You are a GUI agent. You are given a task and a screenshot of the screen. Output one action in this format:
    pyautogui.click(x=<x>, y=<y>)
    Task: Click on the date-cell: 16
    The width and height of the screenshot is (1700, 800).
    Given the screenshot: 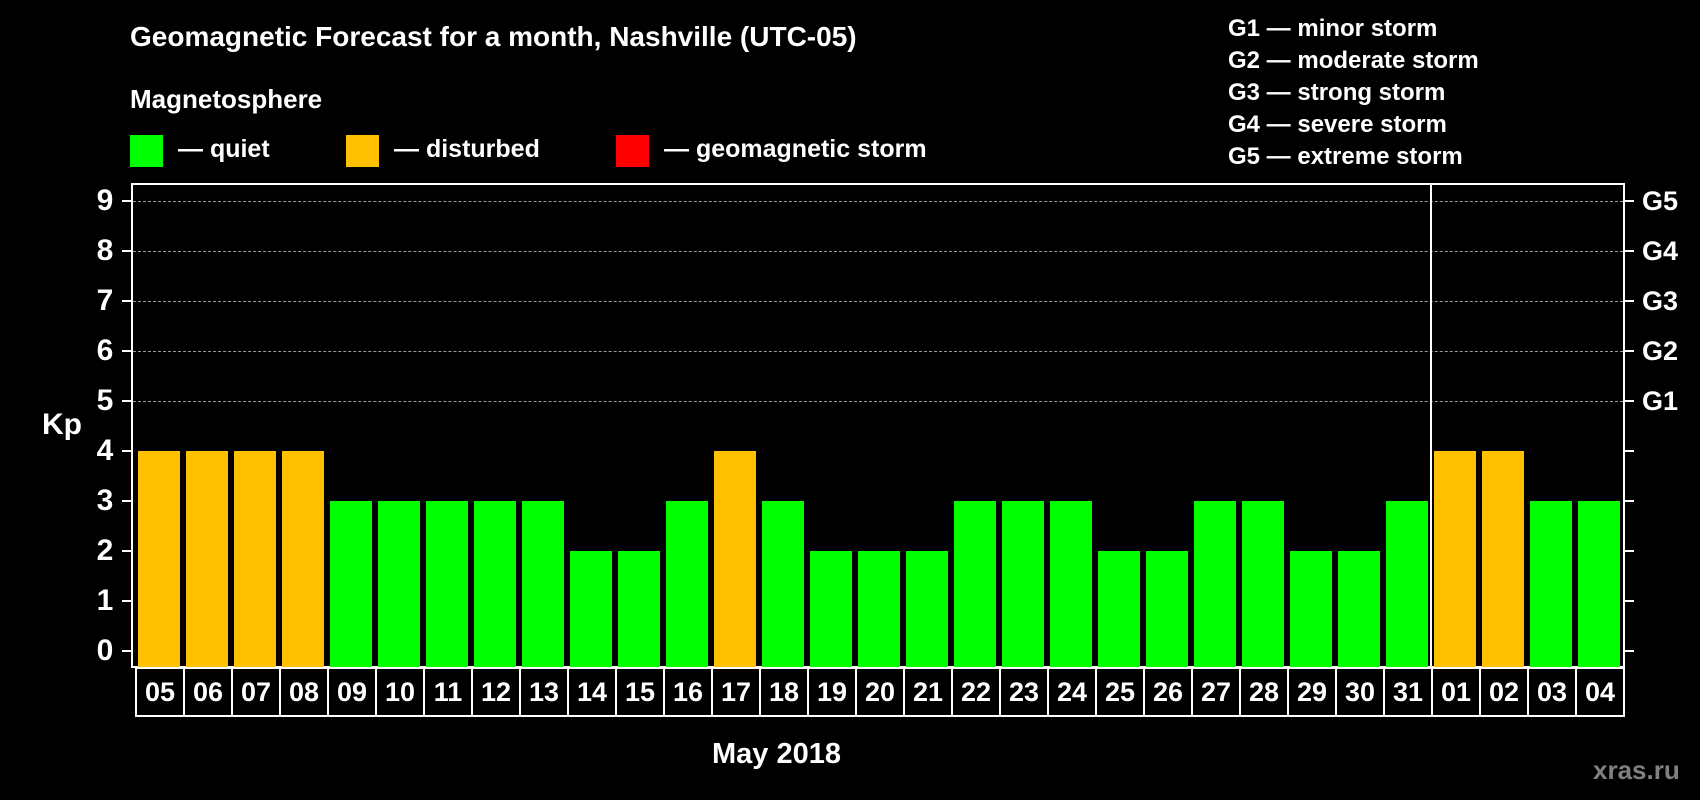 What is the action you would take?
    pyautogui.click(x=689, y=692)
    